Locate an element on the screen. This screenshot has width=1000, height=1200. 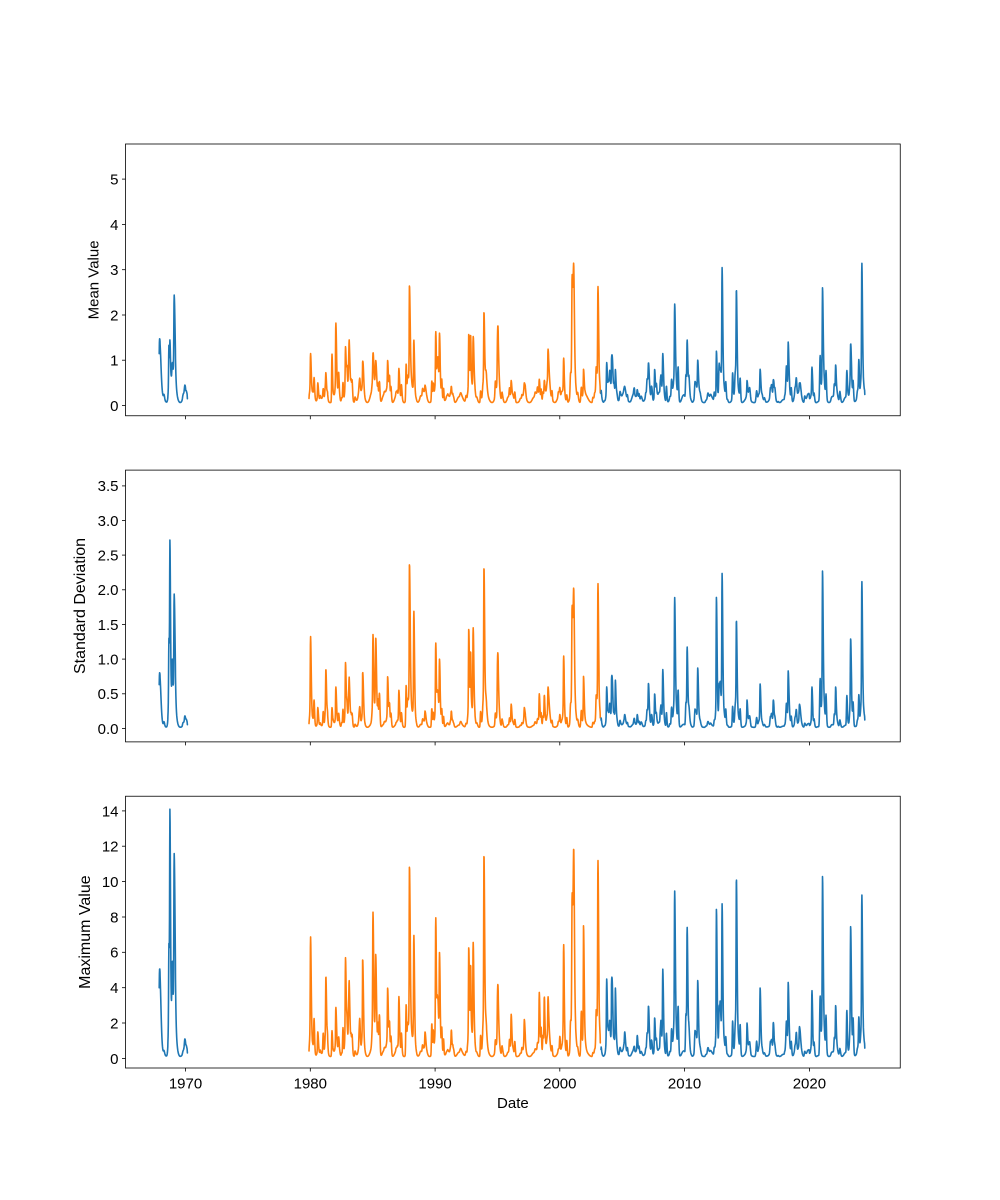
svg-text: 1 is located at coordinates (114, 361).